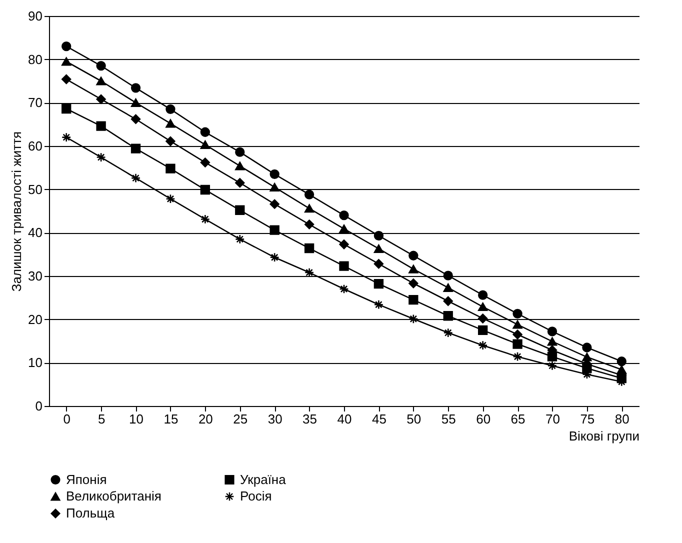 The height and width of the screenshot is (543, 682). Describe the element at coordinates (35, 362) in the screenshot. I see `y-tick-label: 10` at that location.